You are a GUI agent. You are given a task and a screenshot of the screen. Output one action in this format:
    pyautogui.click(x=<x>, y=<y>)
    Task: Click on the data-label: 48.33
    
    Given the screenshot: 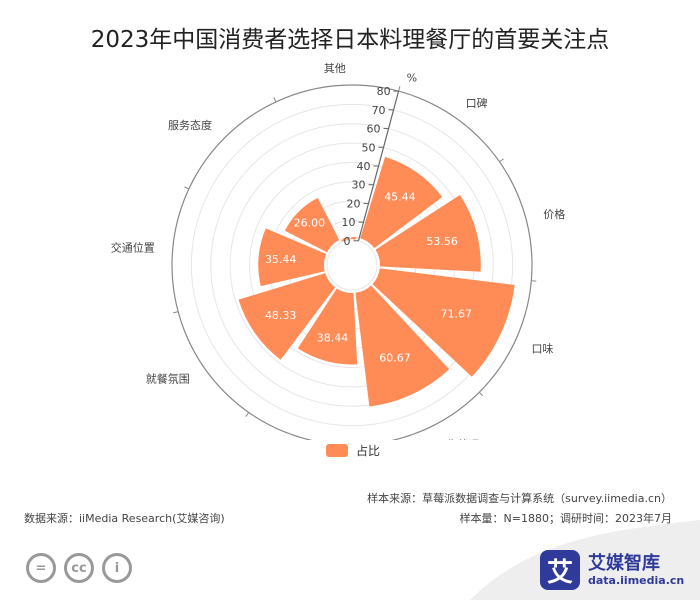 What is the action you would take?
    pyautogui.click(x=281, y=315)
    